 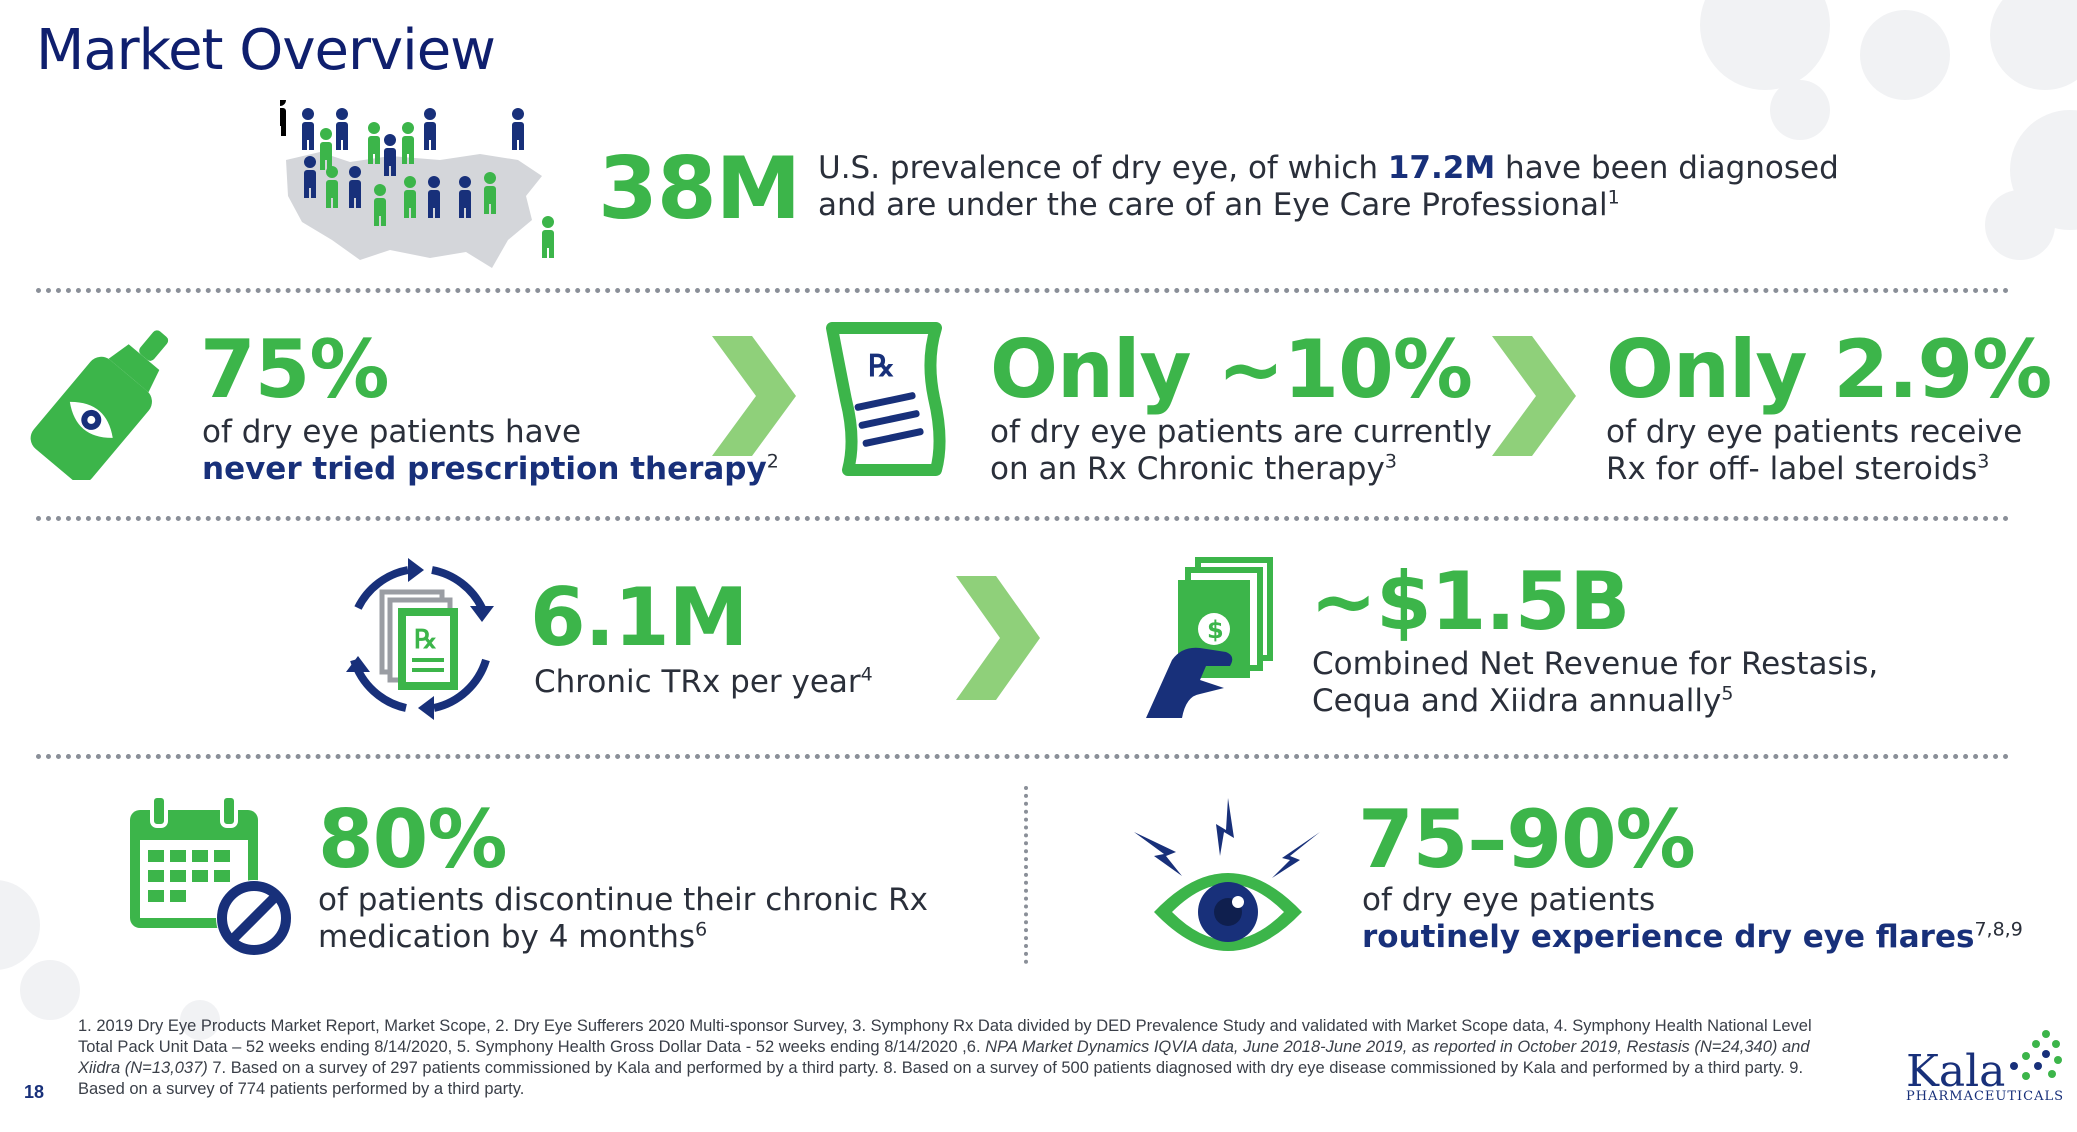 I want to click on calendar-cancel-icon, so click(x=212, y=877).